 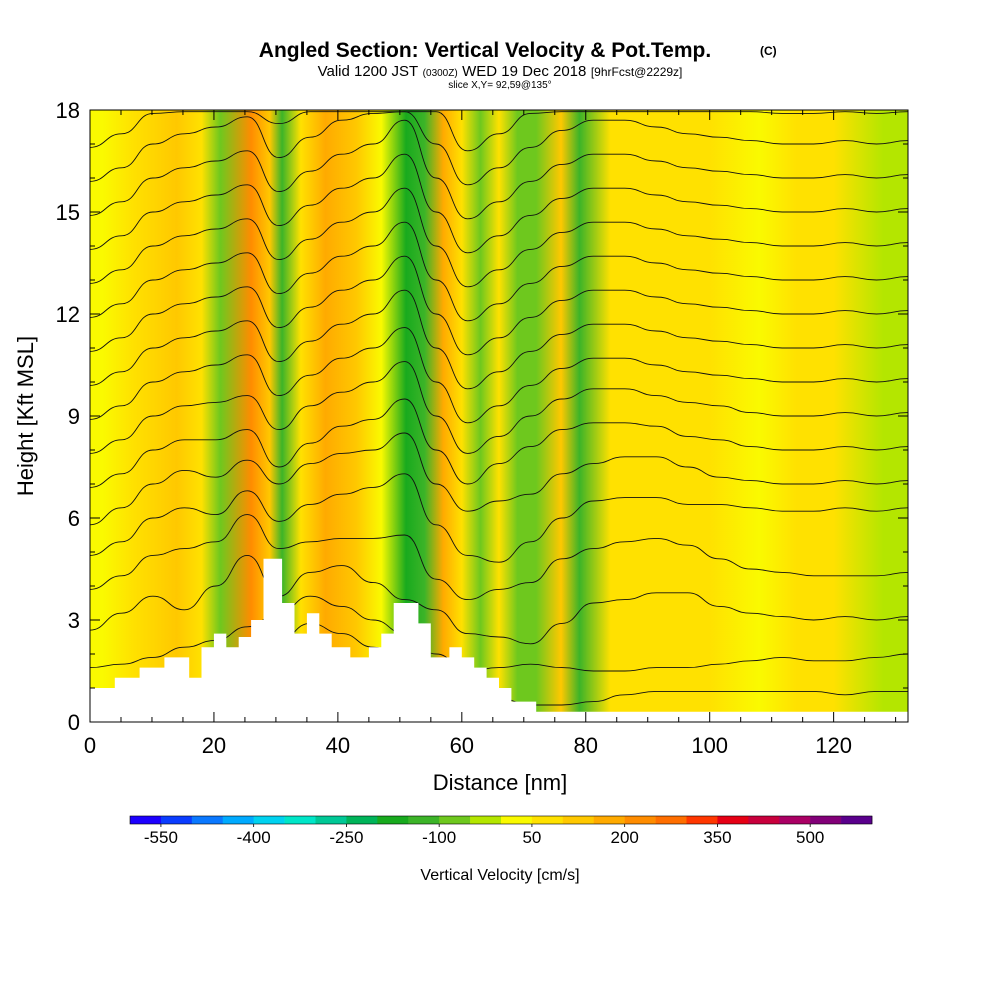 What do you see at coordinates (74, 620) in the screenshot?
I see `y-tick-label-3: 3` at bounding box center [74, 620].